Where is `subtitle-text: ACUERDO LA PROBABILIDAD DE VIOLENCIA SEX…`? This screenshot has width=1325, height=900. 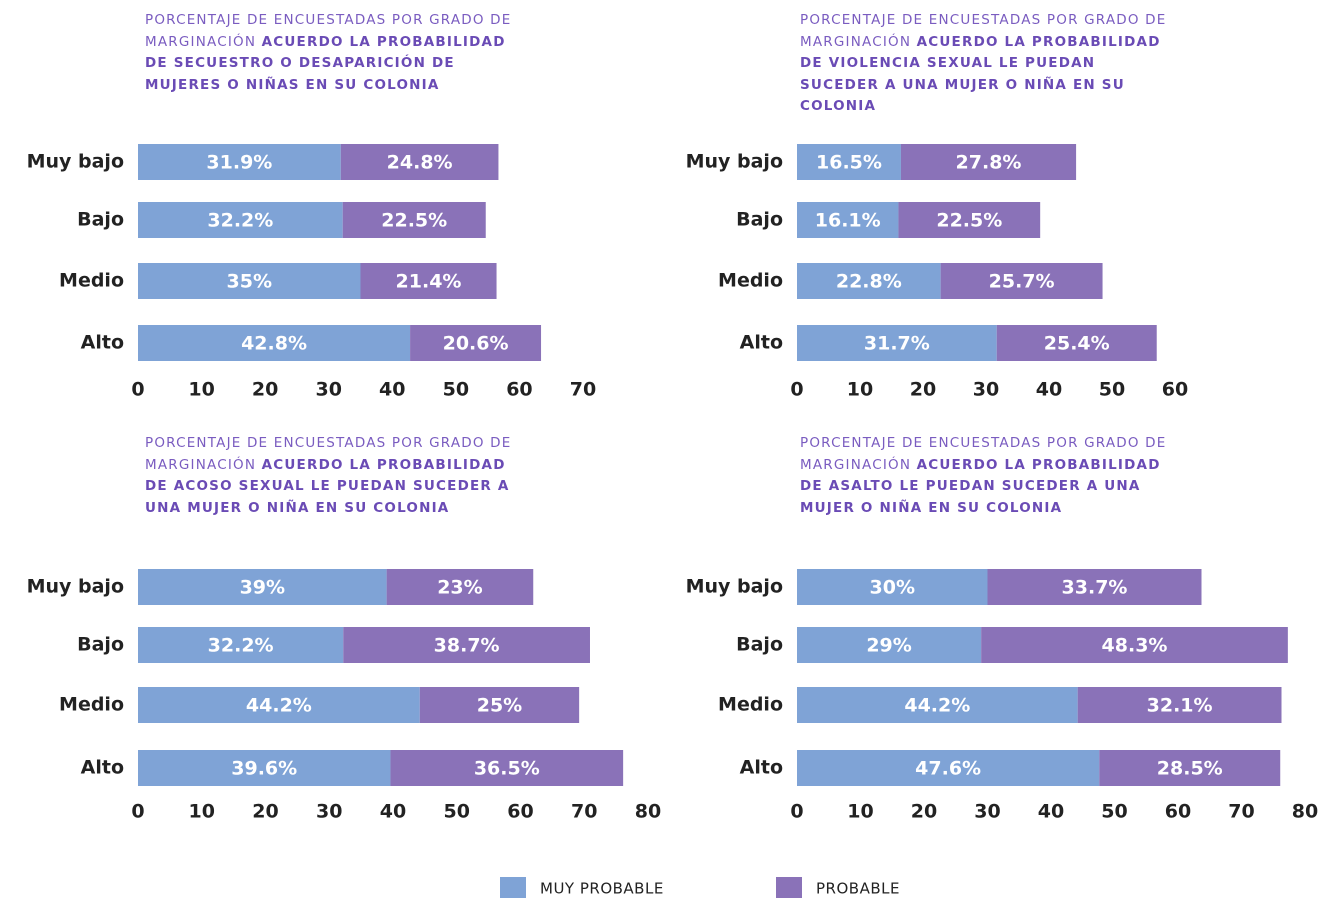 subtitle-text: ACUERDO LA PROBABILIDAD DE VIOLENCIA SEX… is located at coordinates (980, 74).